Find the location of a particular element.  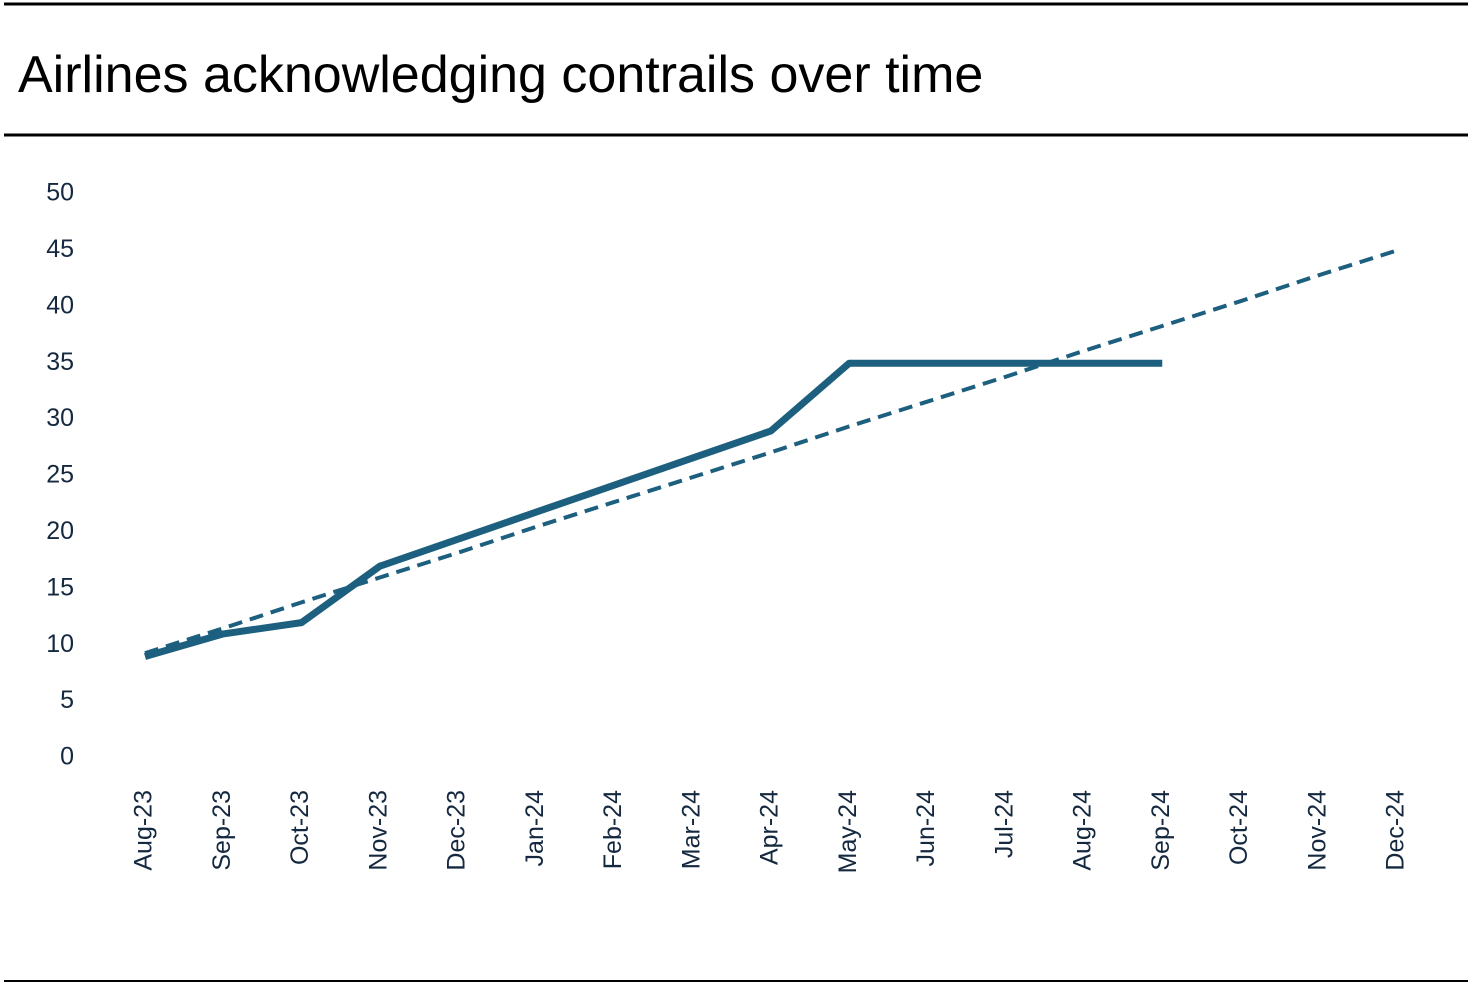

x-tick-label: Mar-24 is located at coordinates (691, 829).